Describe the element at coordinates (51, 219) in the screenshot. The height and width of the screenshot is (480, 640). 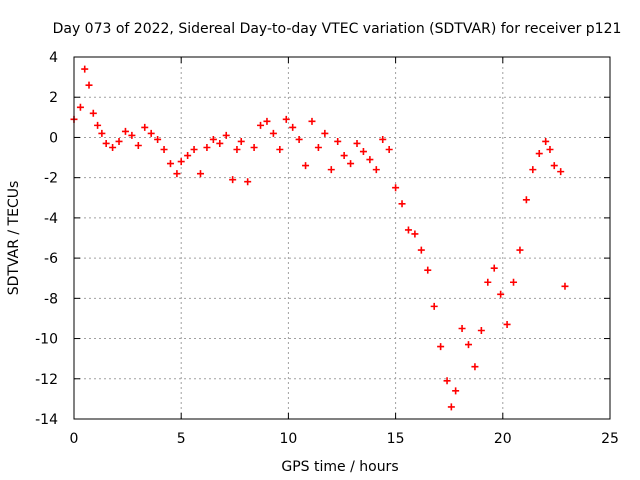
I see `y-tick-label: -4` at that location.